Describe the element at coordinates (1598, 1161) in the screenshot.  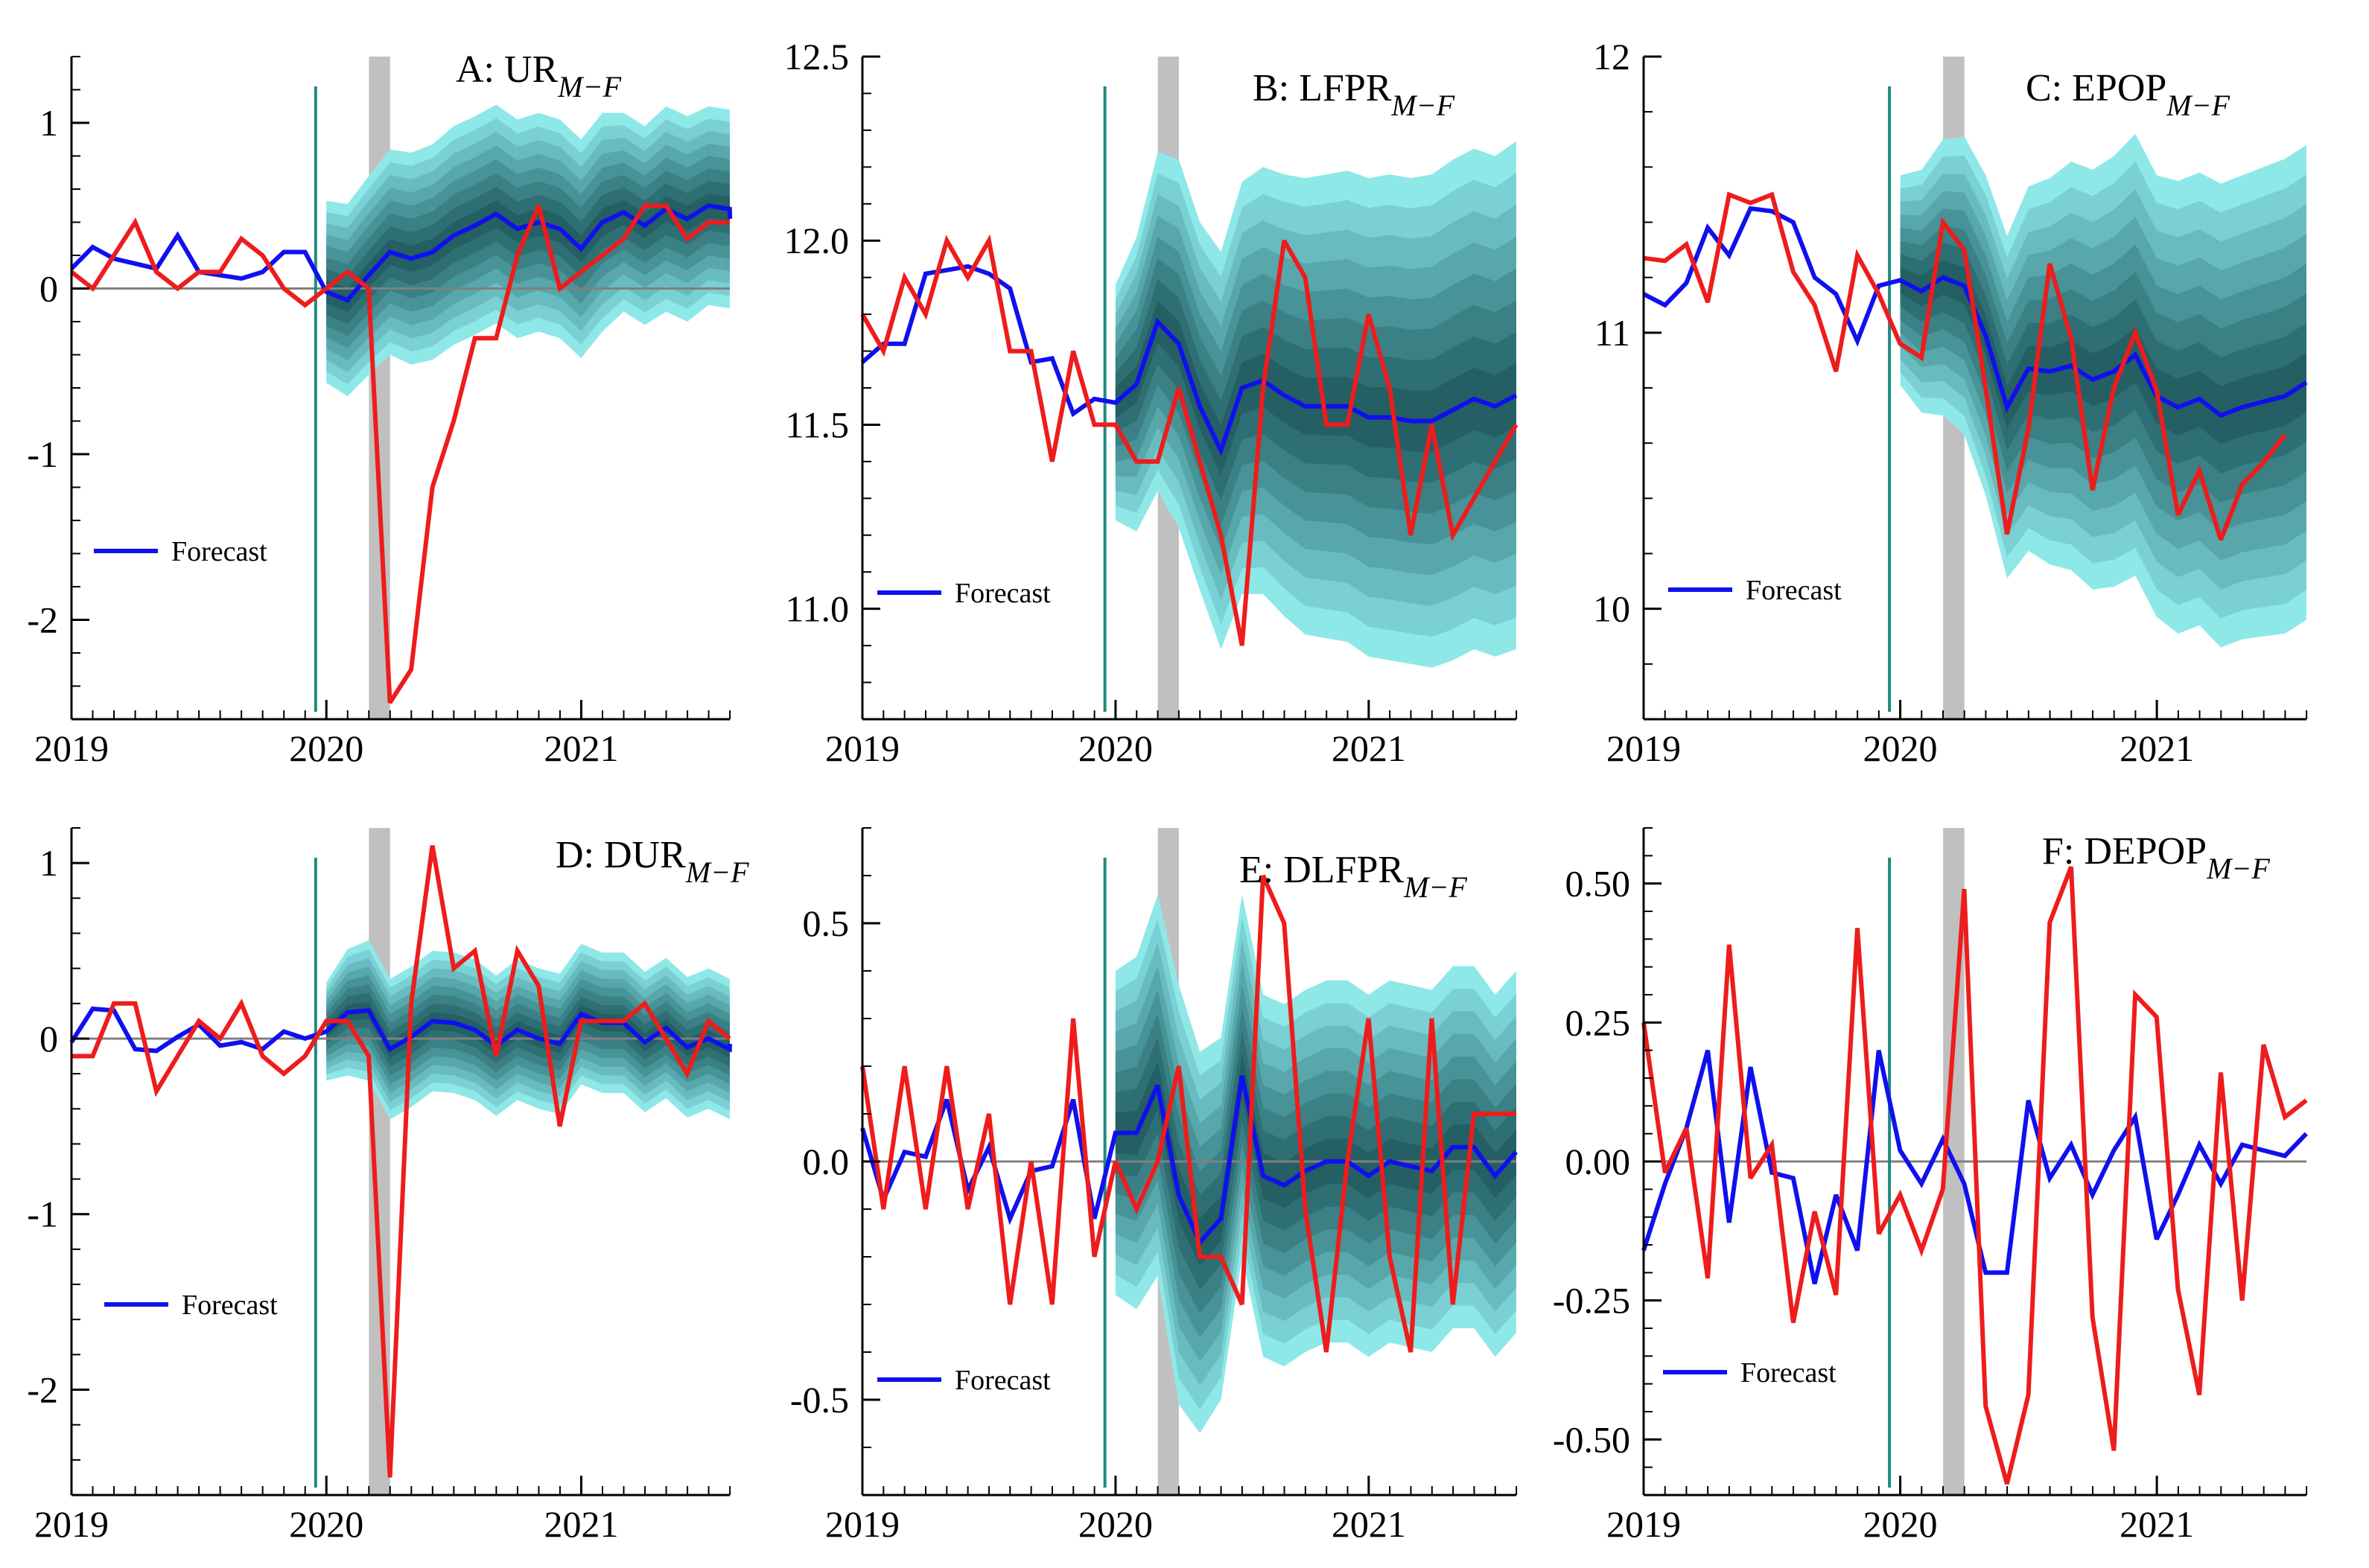
I see `y-tick-label: 0.00` at that location.